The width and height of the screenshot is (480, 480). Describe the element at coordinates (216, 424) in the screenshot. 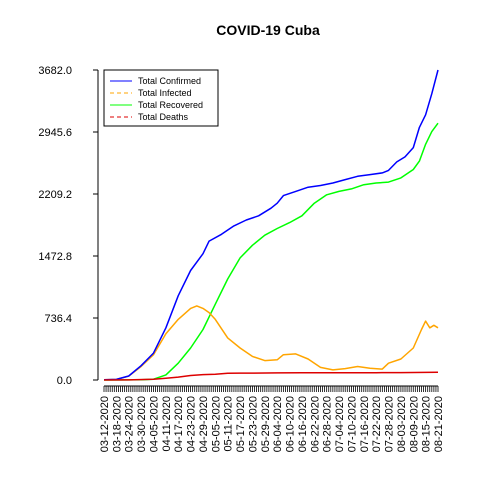

I see `x-tick-label: 05-05-2020` at that location.